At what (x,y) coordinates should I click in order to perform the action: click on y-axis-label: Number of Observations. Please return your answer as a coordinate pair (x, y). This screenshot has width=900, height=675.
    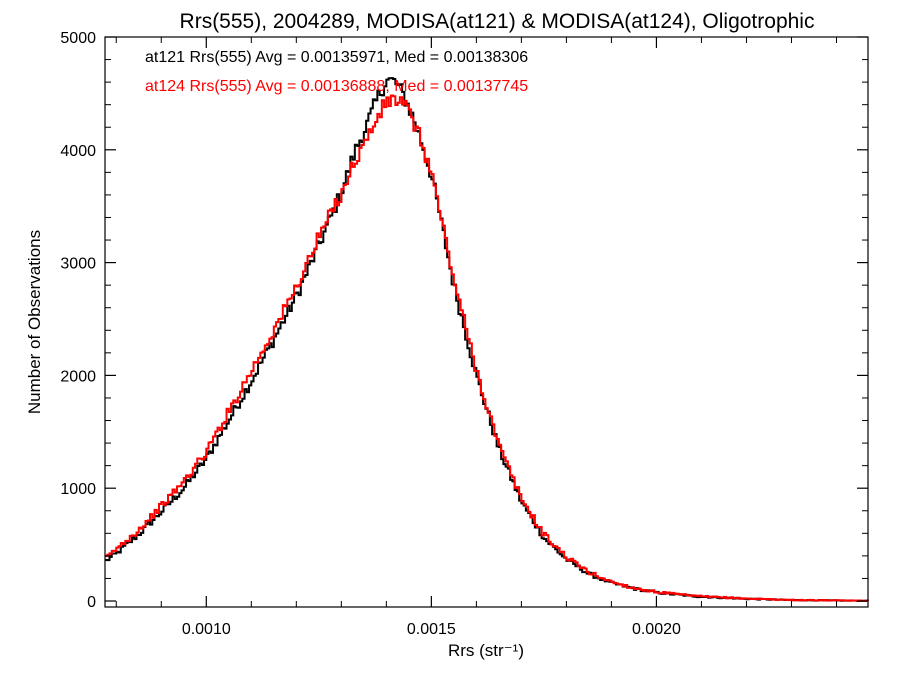
    Looking at the image, I should click on (34, 322).